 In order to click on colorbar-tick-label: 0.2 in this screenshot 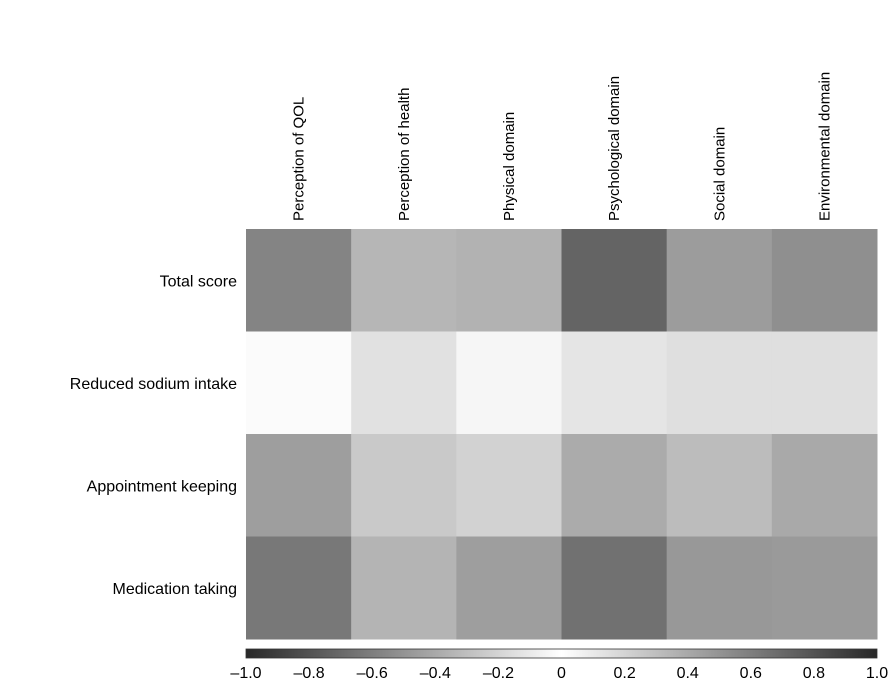, I will do `click(624, 673)`.